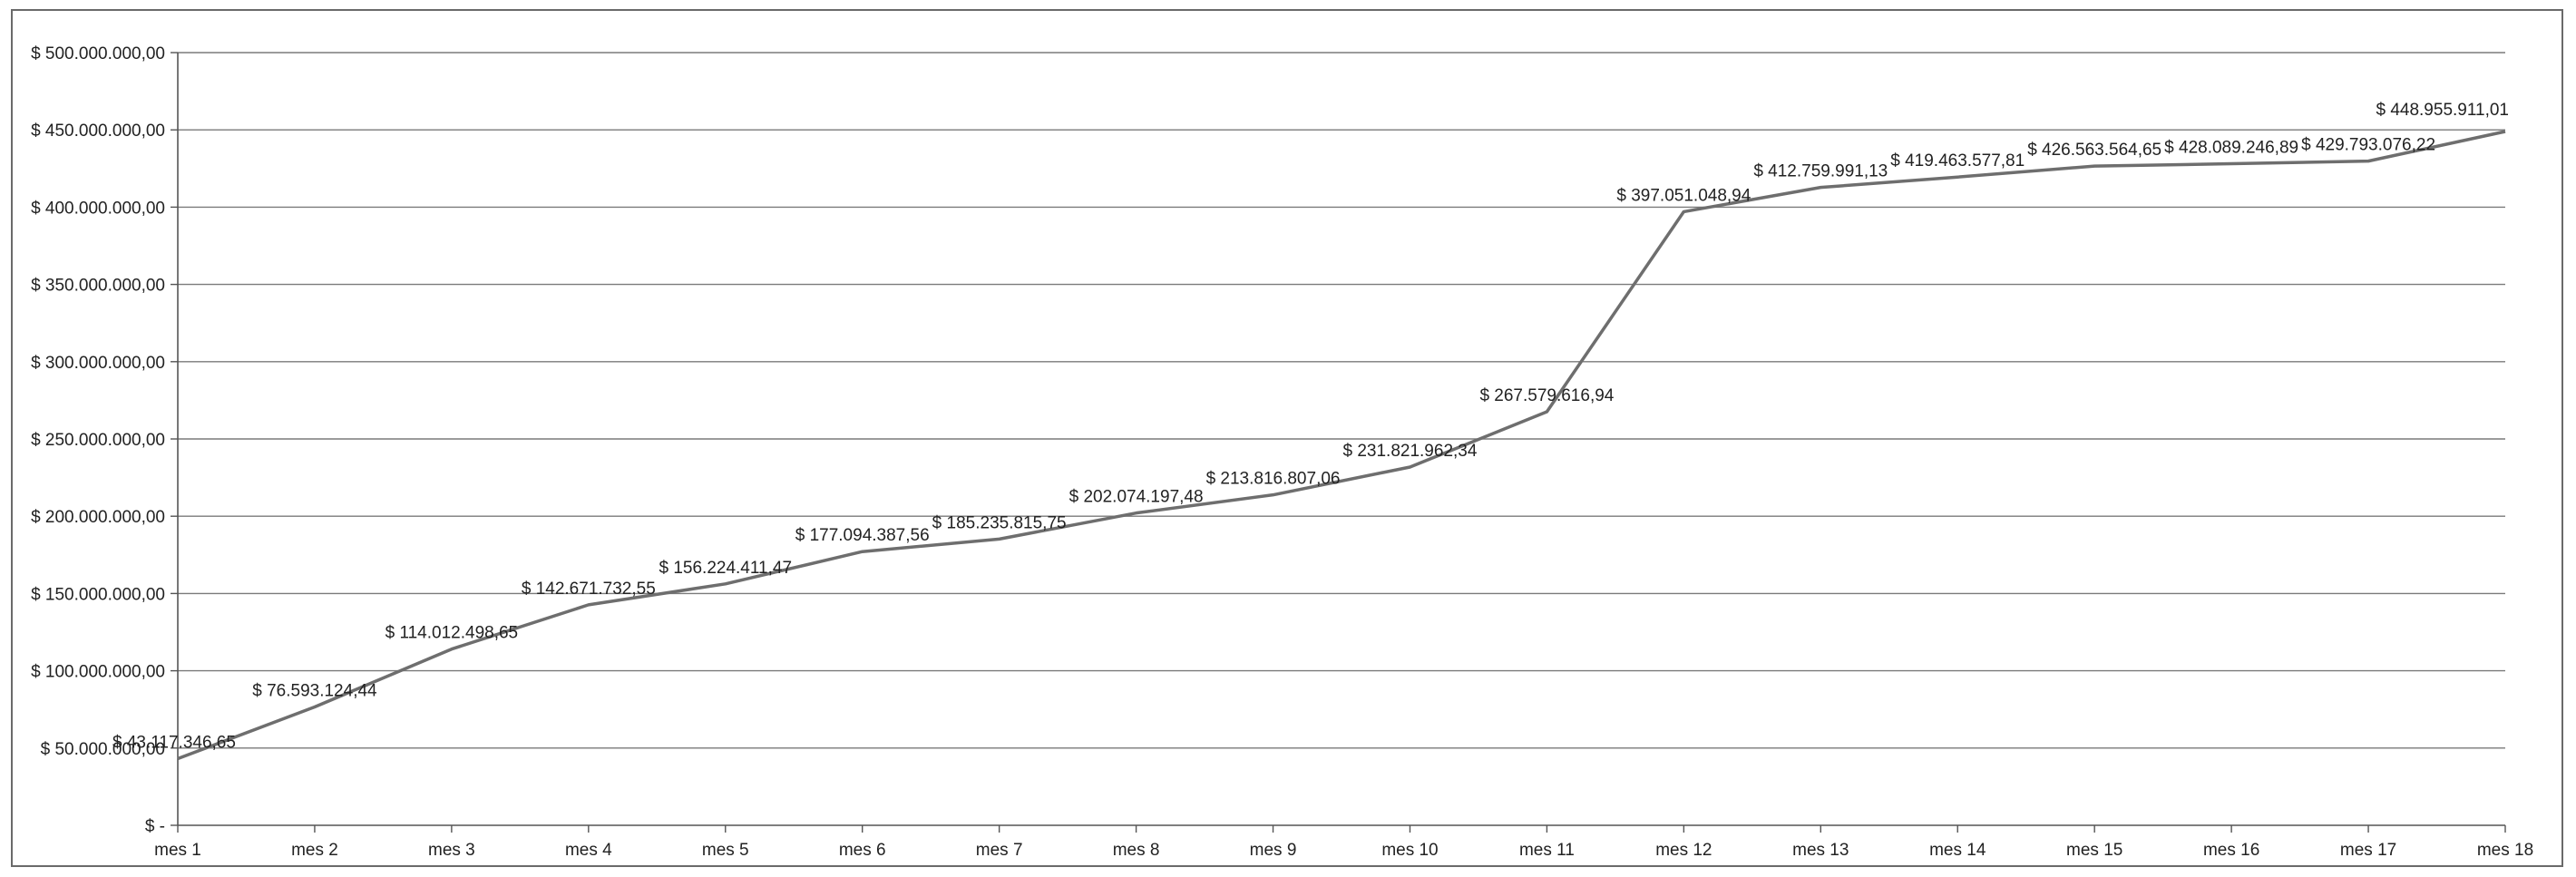  What do you see at coordinates (1136, 497) in the screenshot?
I see `data-label: $ 202.074.197,48` at bounding box center [1136, 497].